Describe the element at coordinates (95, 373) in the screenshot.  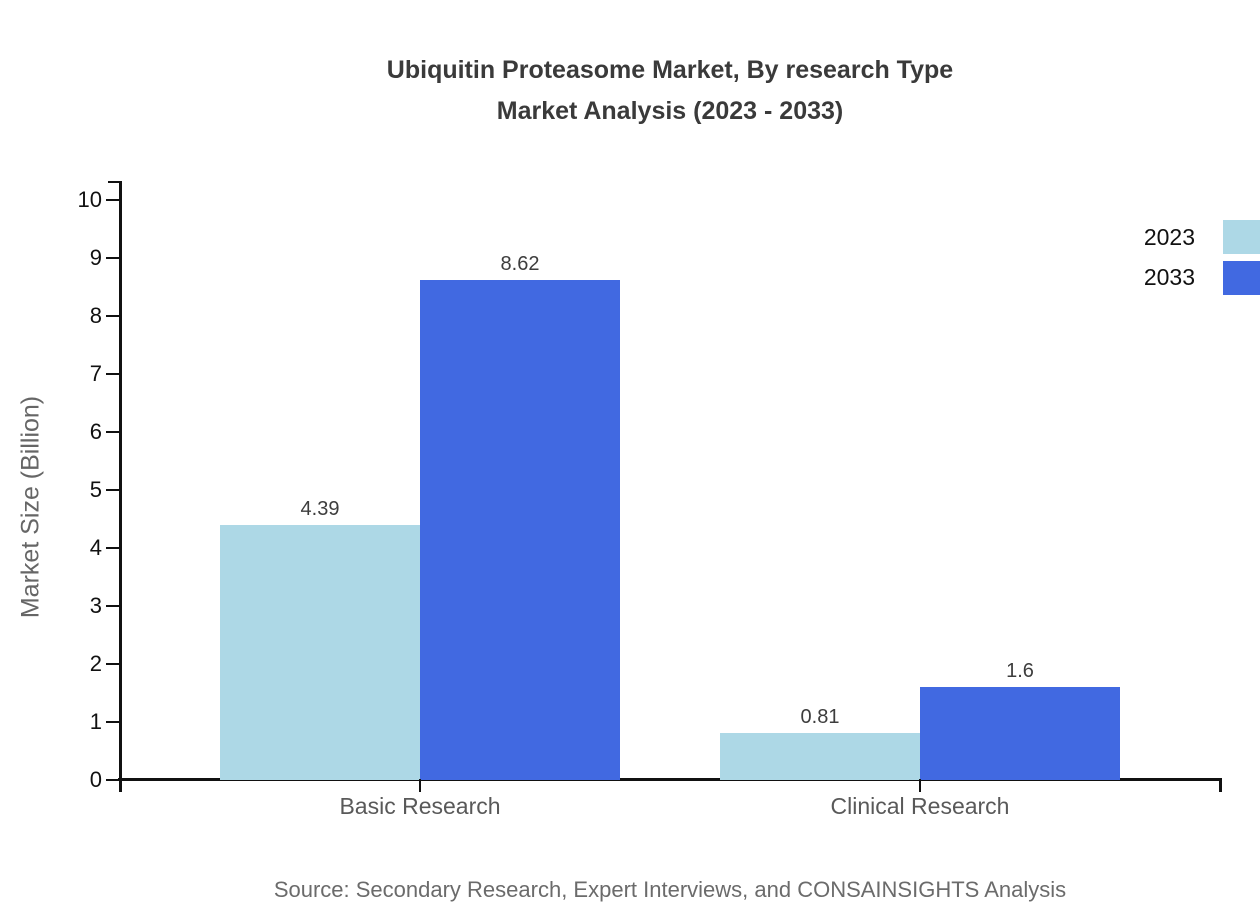
I see `y-tick-label: 7` at that location.